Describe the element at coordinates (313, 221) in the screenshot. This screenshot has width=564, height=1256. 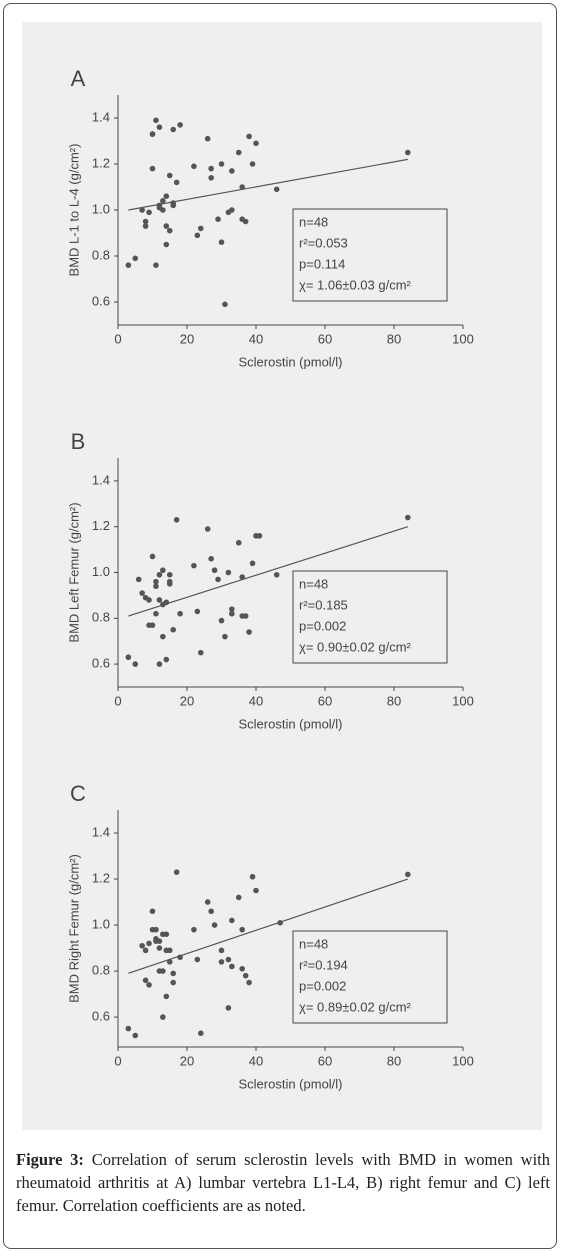
I see `annotation: n=48` at that location.